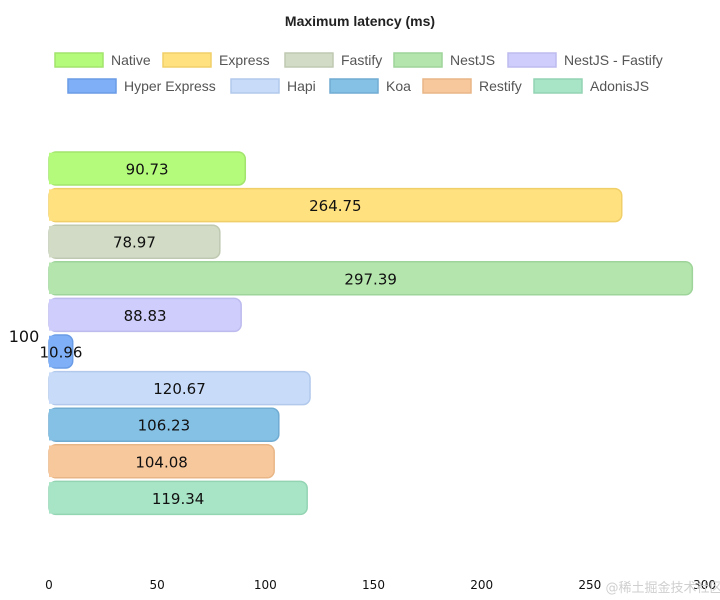 The height and width of the screenshot is (600, 720). I want to click on watermark: @稀土掘金技术社区, so click(662, 588).